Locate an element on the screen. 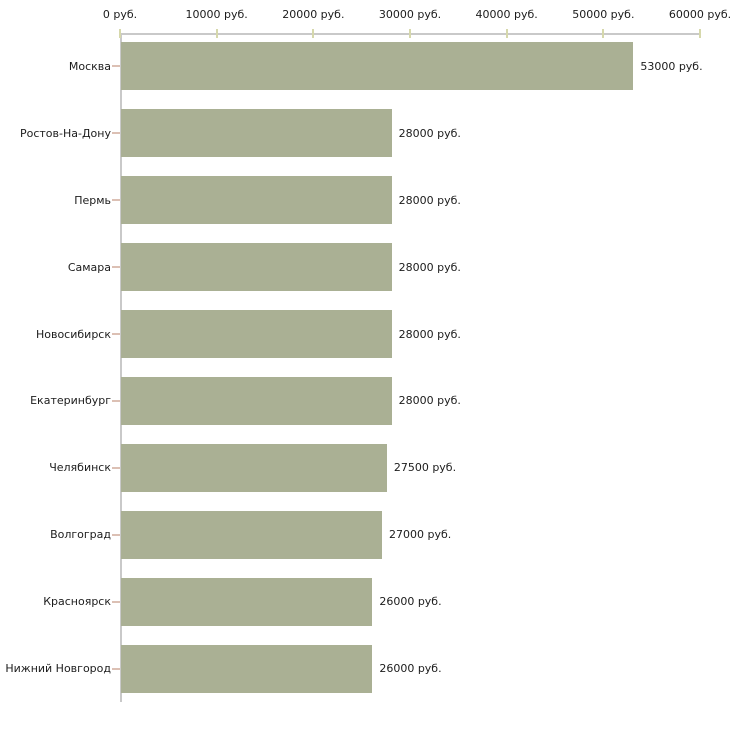 The height and width of the screenshot is (730, 730). bar-row: Нижний Новгород 26000 руб. is located at coordinates (365, 668).